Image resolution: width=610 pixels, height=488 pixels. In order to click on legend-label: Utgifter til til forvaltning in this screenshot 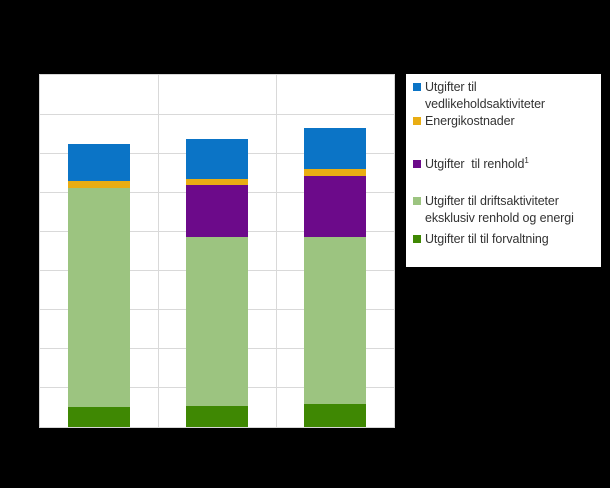, I will do `click(487, 239)`.